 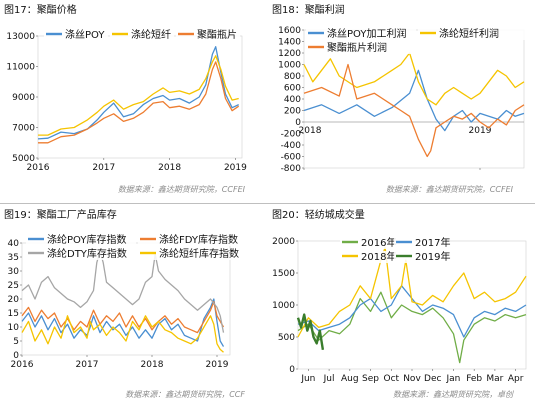 I want to click on legend-label: 2018年, so click(x=378, y=256).